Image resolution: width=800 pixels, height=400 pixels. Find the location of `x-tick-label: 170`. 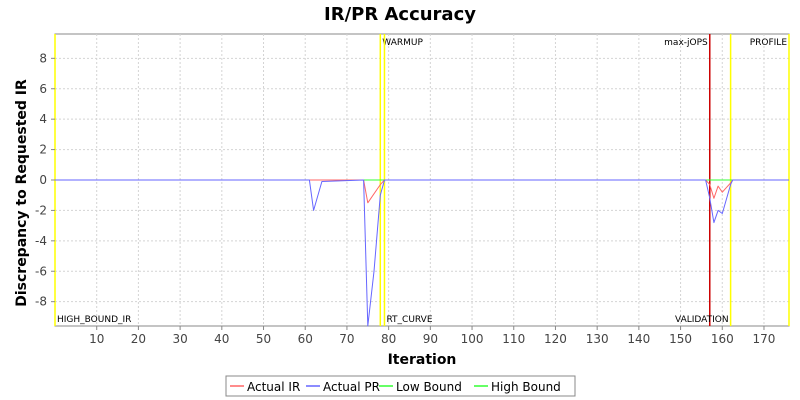

x-tick-label: 170 is located at coordinates (764, 339).